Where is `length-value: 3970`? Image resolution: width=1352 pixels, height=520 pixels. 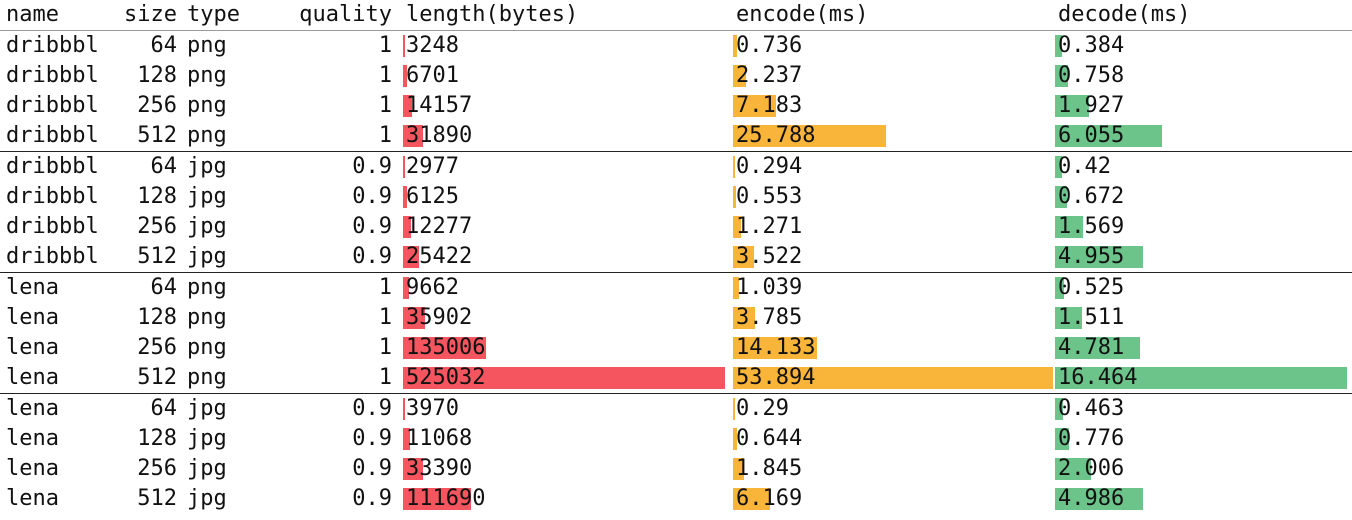
length-value: 3970 is located at coordinates (432, 408).